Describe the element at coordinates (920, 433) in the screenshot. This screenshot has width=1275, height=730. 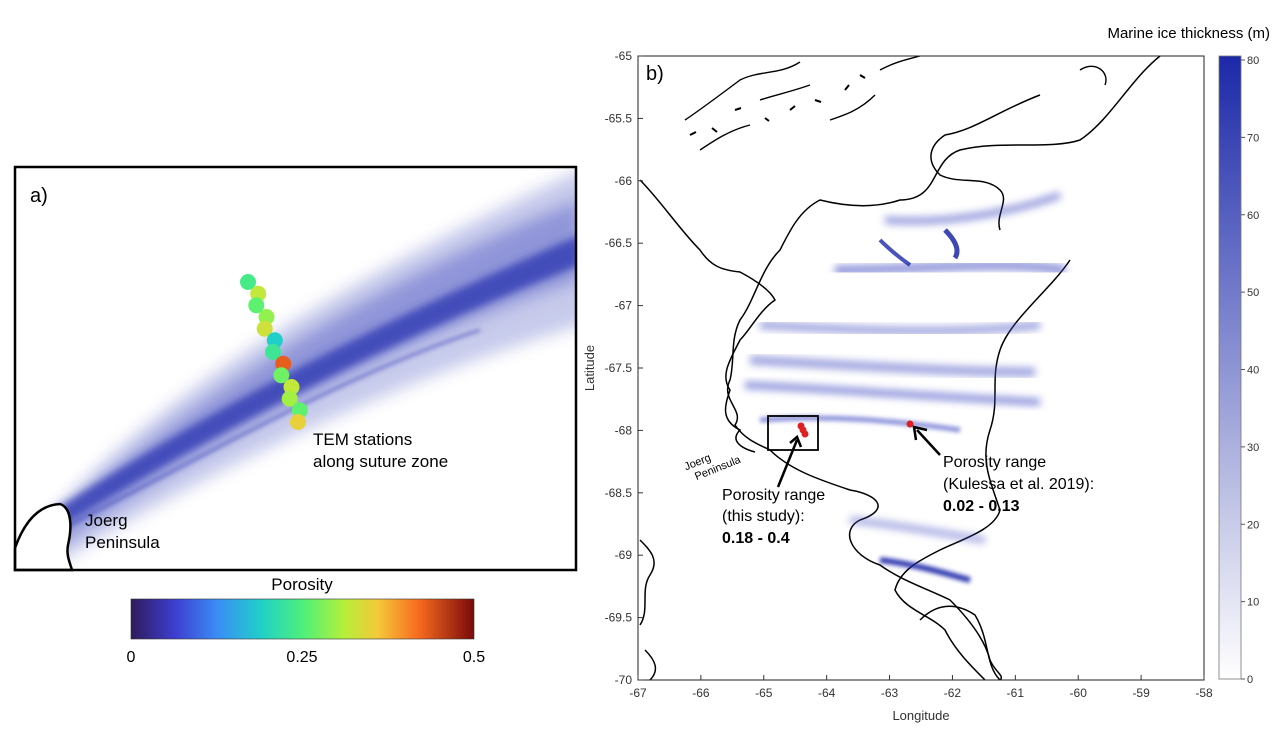
I see `kulessa-arrowhead` at that location.